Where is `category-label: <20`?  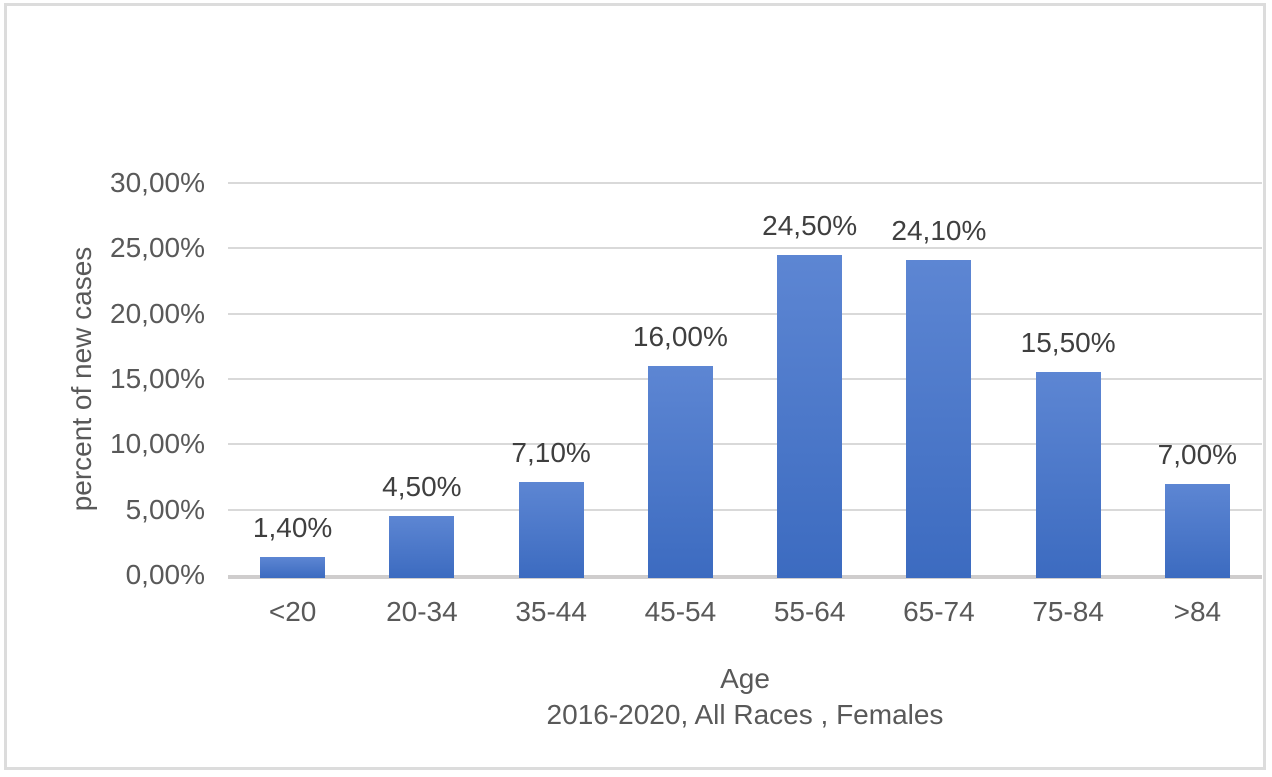 category-label: <20 is located at coordinates (292, 611).